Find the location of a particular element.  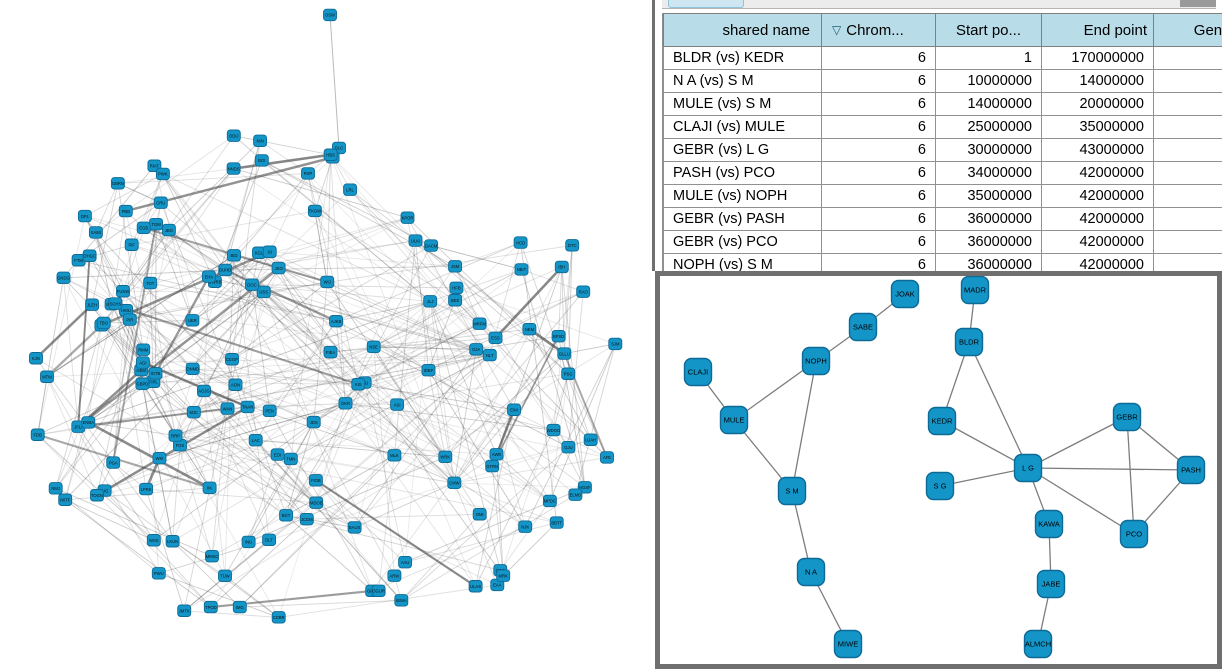

hairball-node: ASI is located at coordinates (397, 404).